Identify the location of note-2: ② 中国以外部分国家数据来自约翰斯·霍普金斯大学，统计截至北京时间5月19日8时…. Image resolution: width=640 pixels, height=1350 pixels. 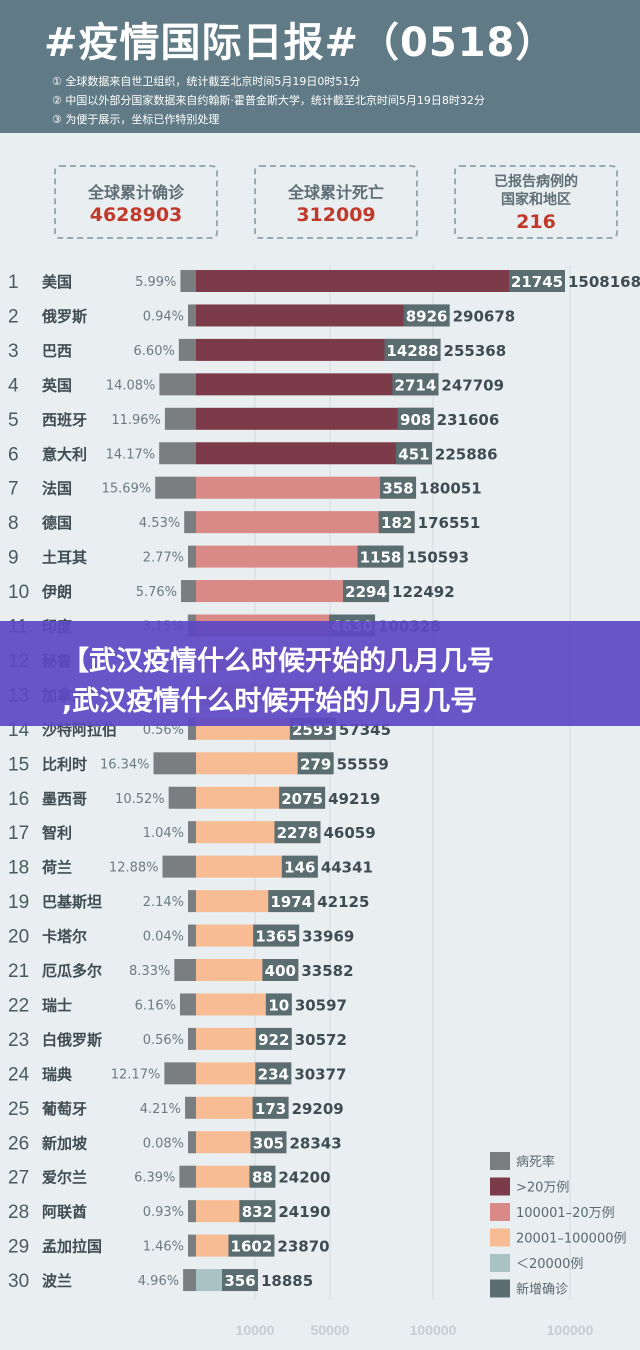
(268, 100).